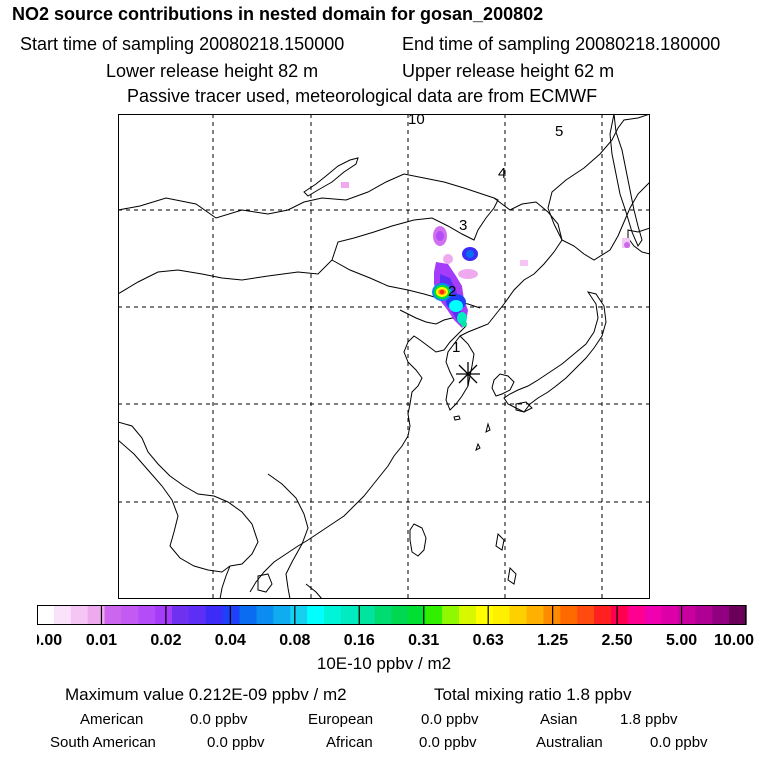  Describe the element at coordinates (182, 44) in the screenshot. I see `start-time-label: Start time of sampling 20080218.150000` at that location.